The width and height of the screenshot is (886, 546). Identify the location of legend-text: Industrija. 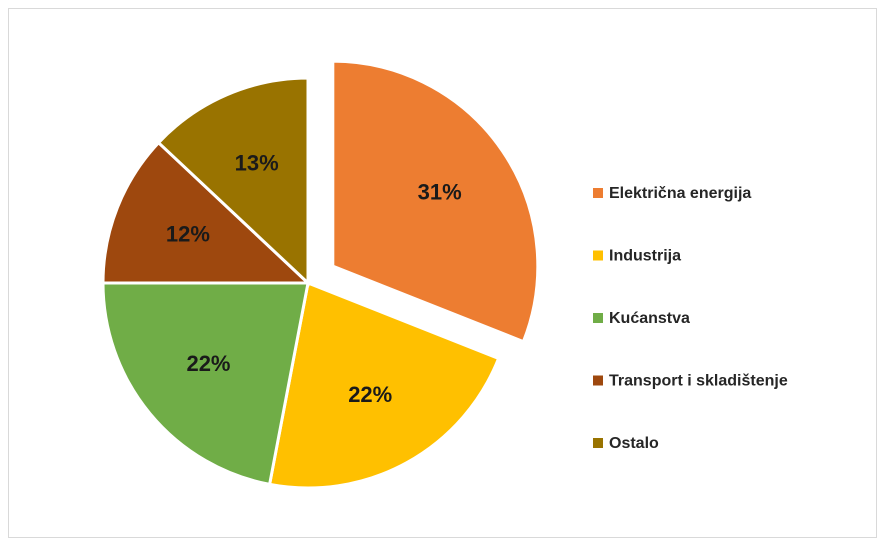
(645, 256).